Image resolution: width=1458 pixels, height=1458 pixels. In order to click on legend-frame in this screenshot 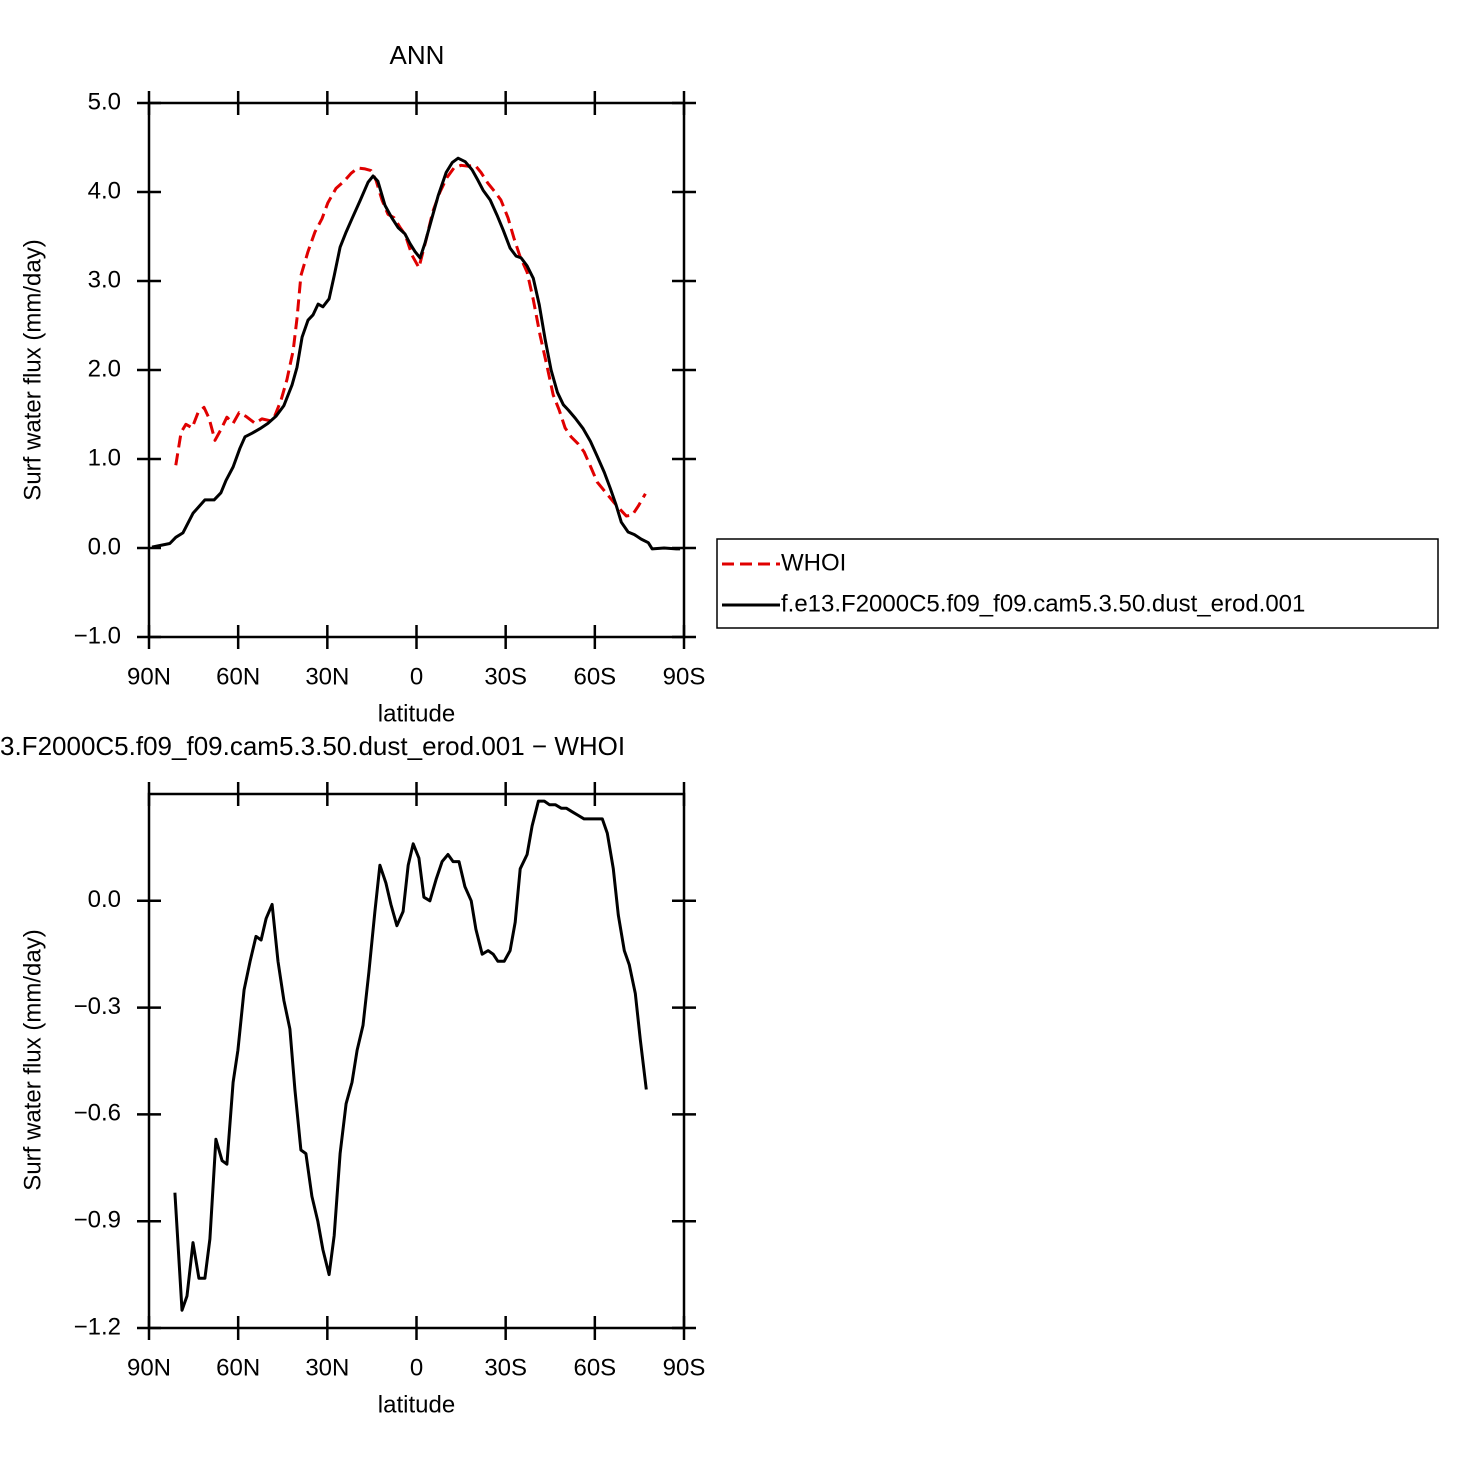, I will do `click(1077, 583)`.